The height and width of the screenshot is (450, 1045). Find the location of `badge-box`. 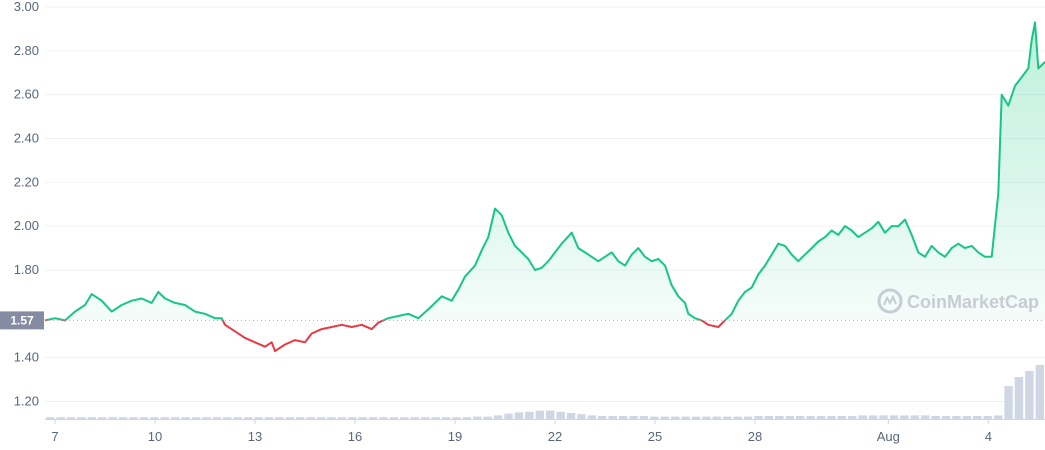

badge-box is located at coordinates (22, 320).